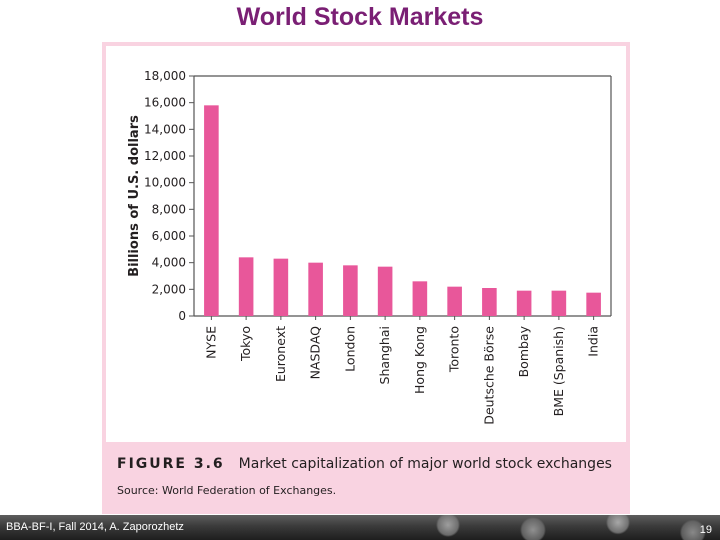 This screenshot has width=720, height=540. Describe the element at coordinates (315, 353) in the screenshot. I see `x-tick-label: NASDAQ` at that location.